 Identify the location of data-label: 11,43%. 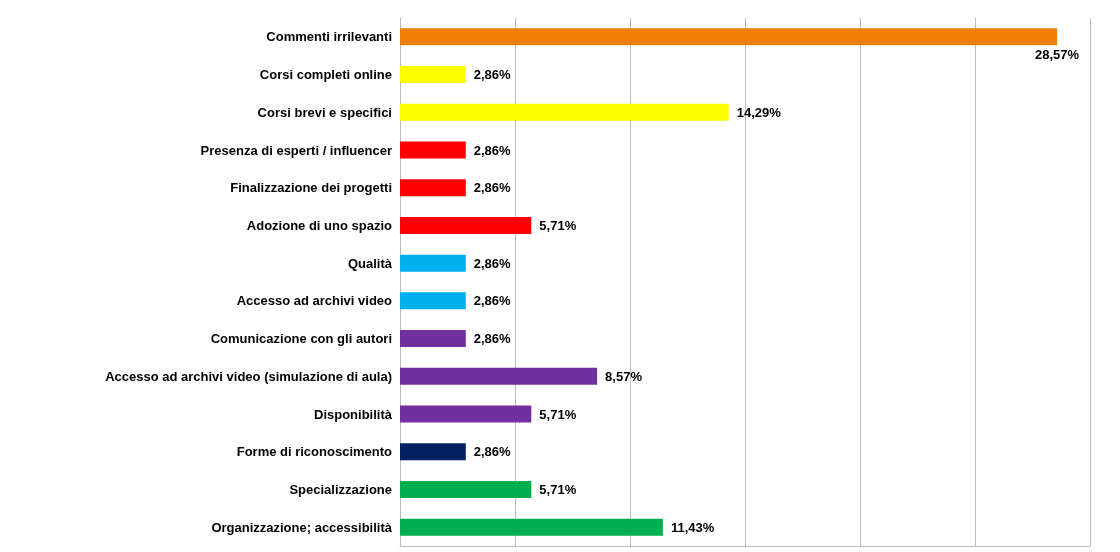
(692, 527).